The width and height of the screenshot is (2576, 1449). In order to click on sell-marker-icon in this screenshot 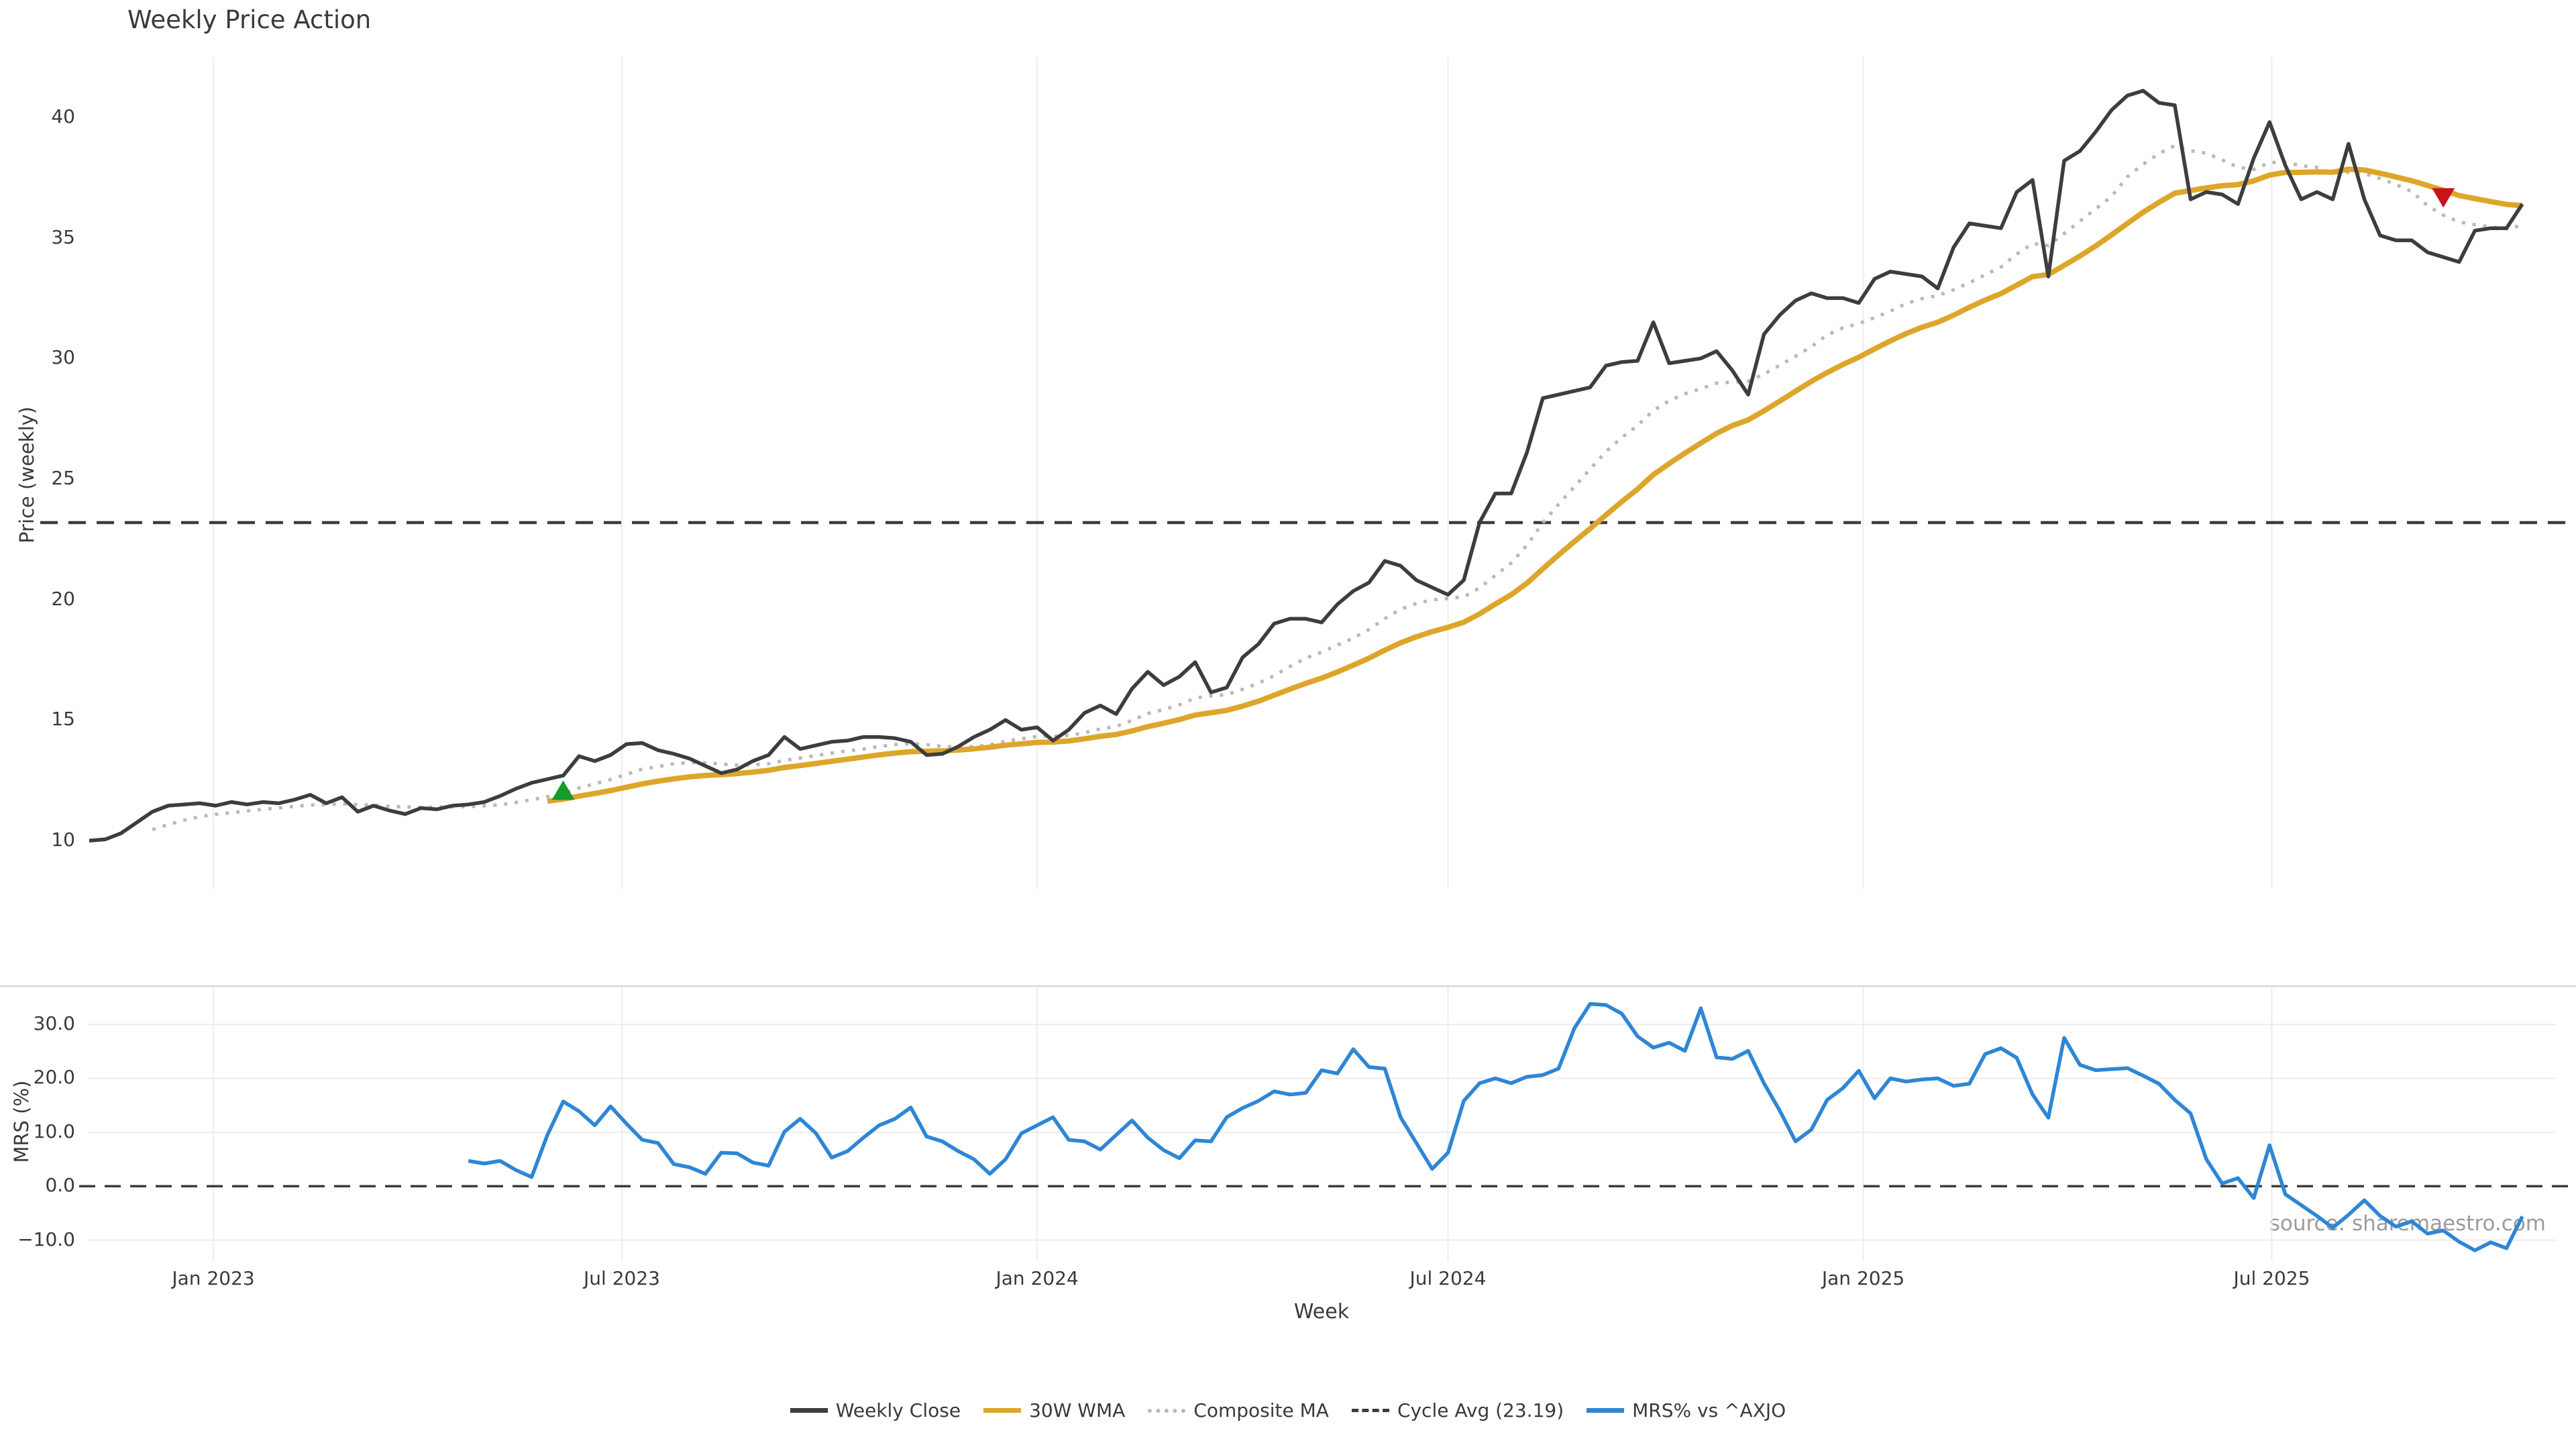, I will do `click(2443, 198)`.